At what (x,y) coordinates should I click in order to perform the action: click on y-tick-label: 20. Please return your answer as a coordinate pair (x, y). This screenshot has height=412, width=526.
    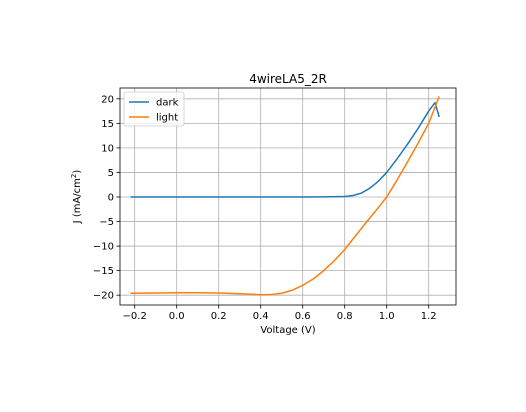
    Looking at the image, I should click on (107, 99).